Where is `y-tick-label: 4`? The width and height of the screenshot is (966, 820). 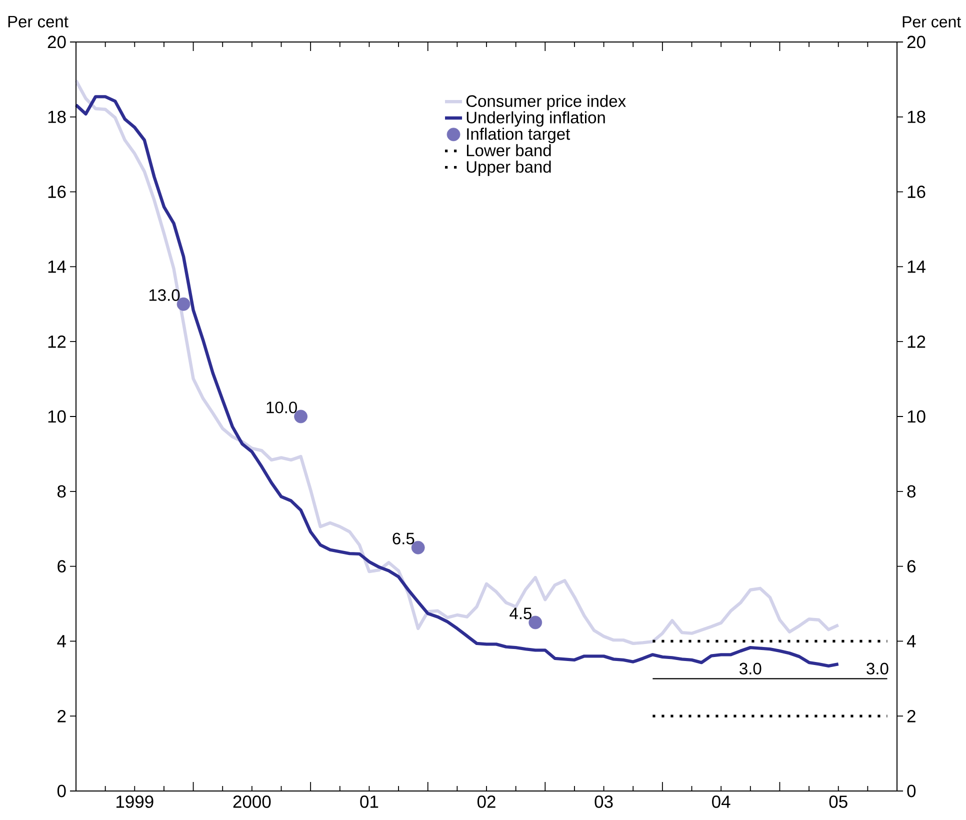
y-tick-label: 4 is located at coordinates (61, 641).